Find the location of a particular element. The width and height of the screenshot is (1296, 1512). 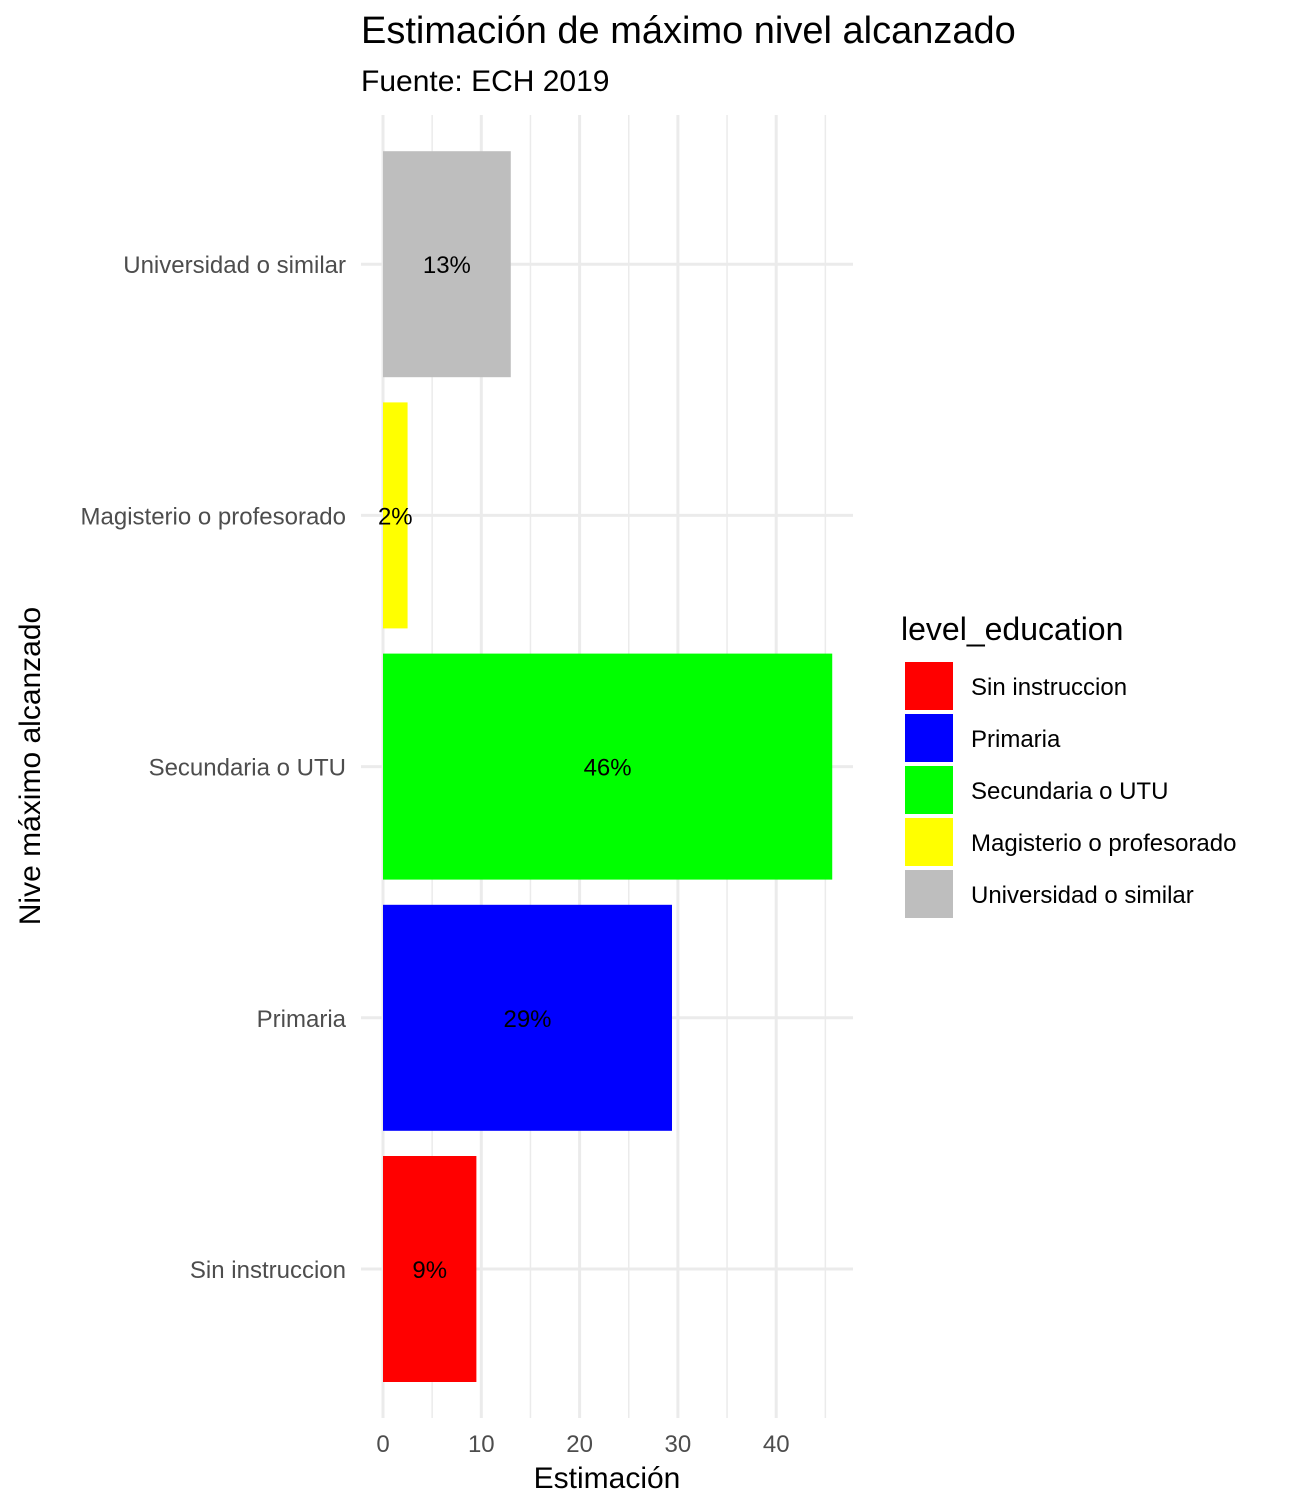

x-axis-tick-labels: 0 10 20 30 40 is located at coordinates (582, 1444).